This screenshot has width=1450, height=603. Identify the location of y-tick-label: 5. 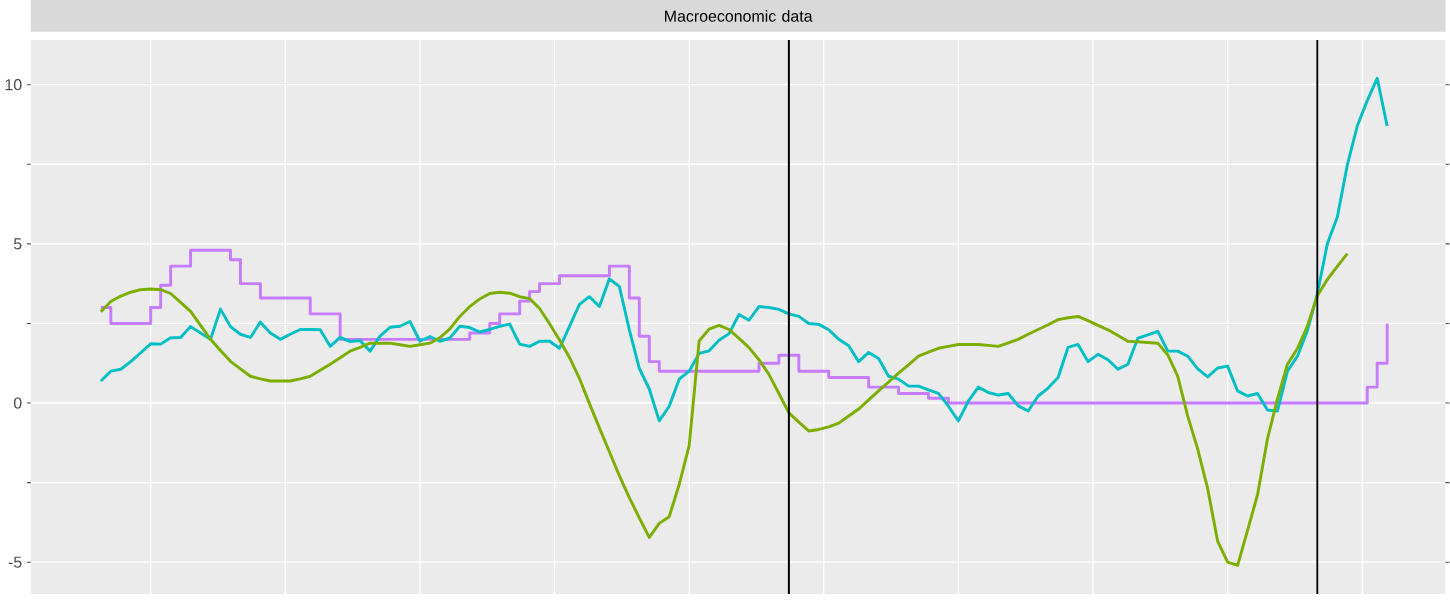
(17, 244).